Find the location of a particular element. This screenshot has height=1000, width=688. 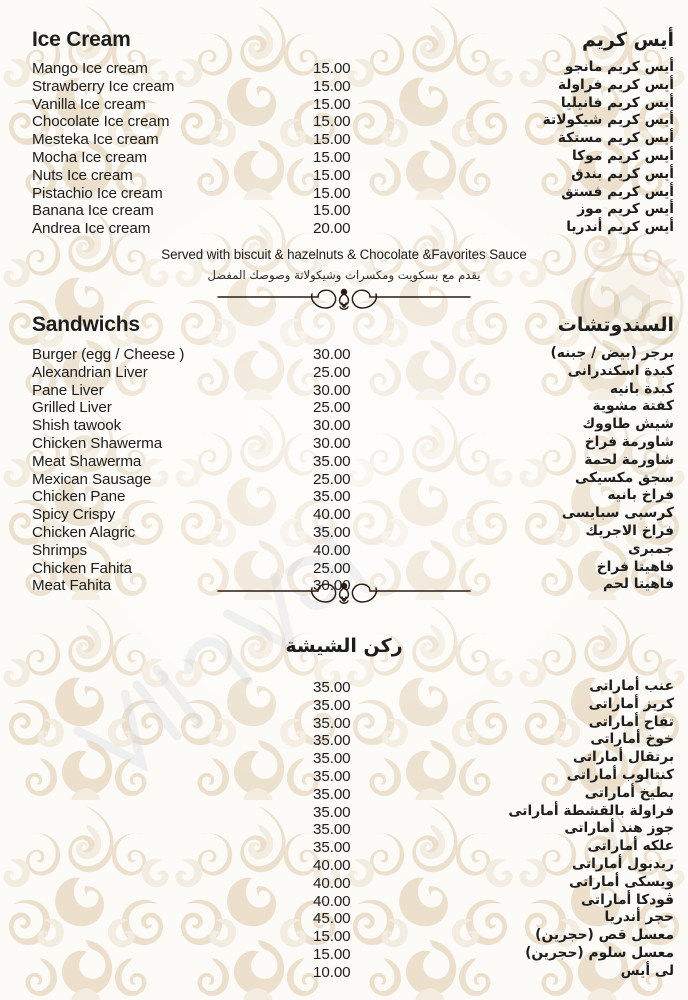

menu-item-row: 10.00 لى أيس is located at coordinates (344, 972).